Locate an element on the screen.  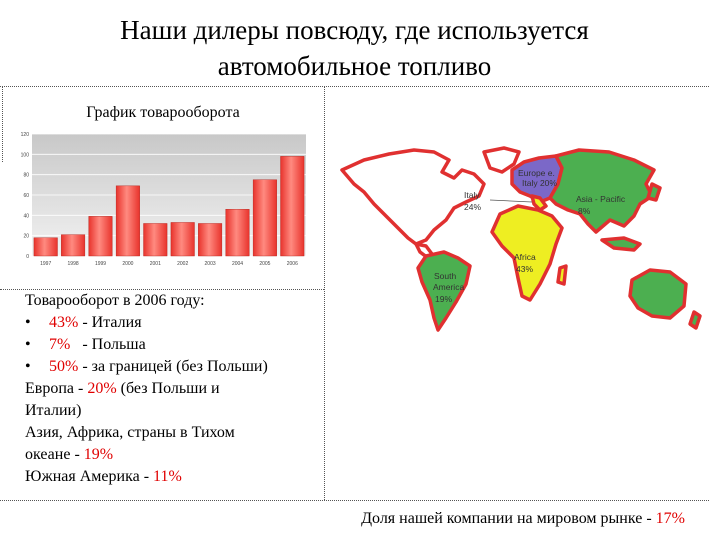
stats-samerica: Южная Америка - 11% is located at coordinates (170, 477).